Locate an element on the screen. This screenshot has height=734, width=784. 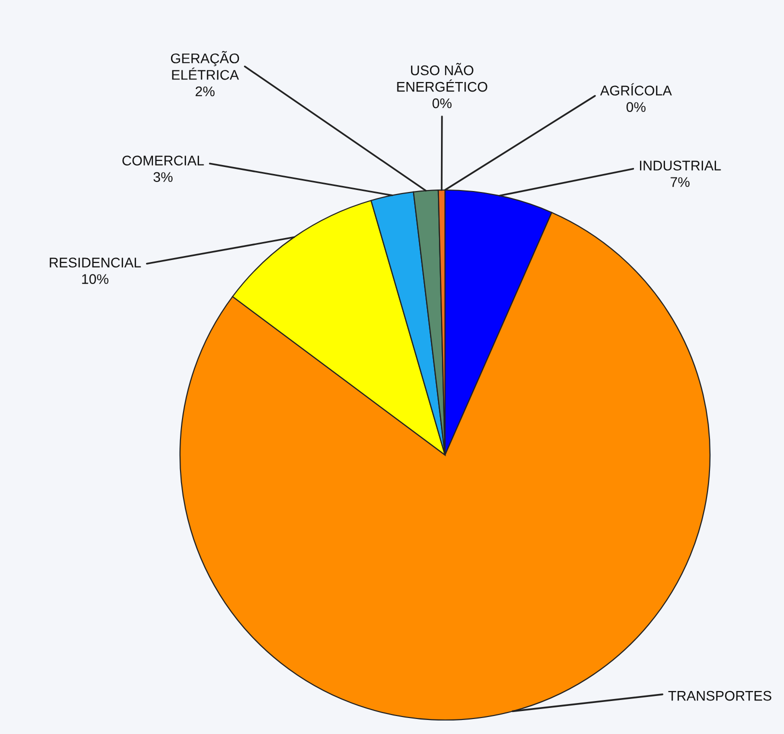
slice-label: COMERCIAL is located at coordinates (163, 161).